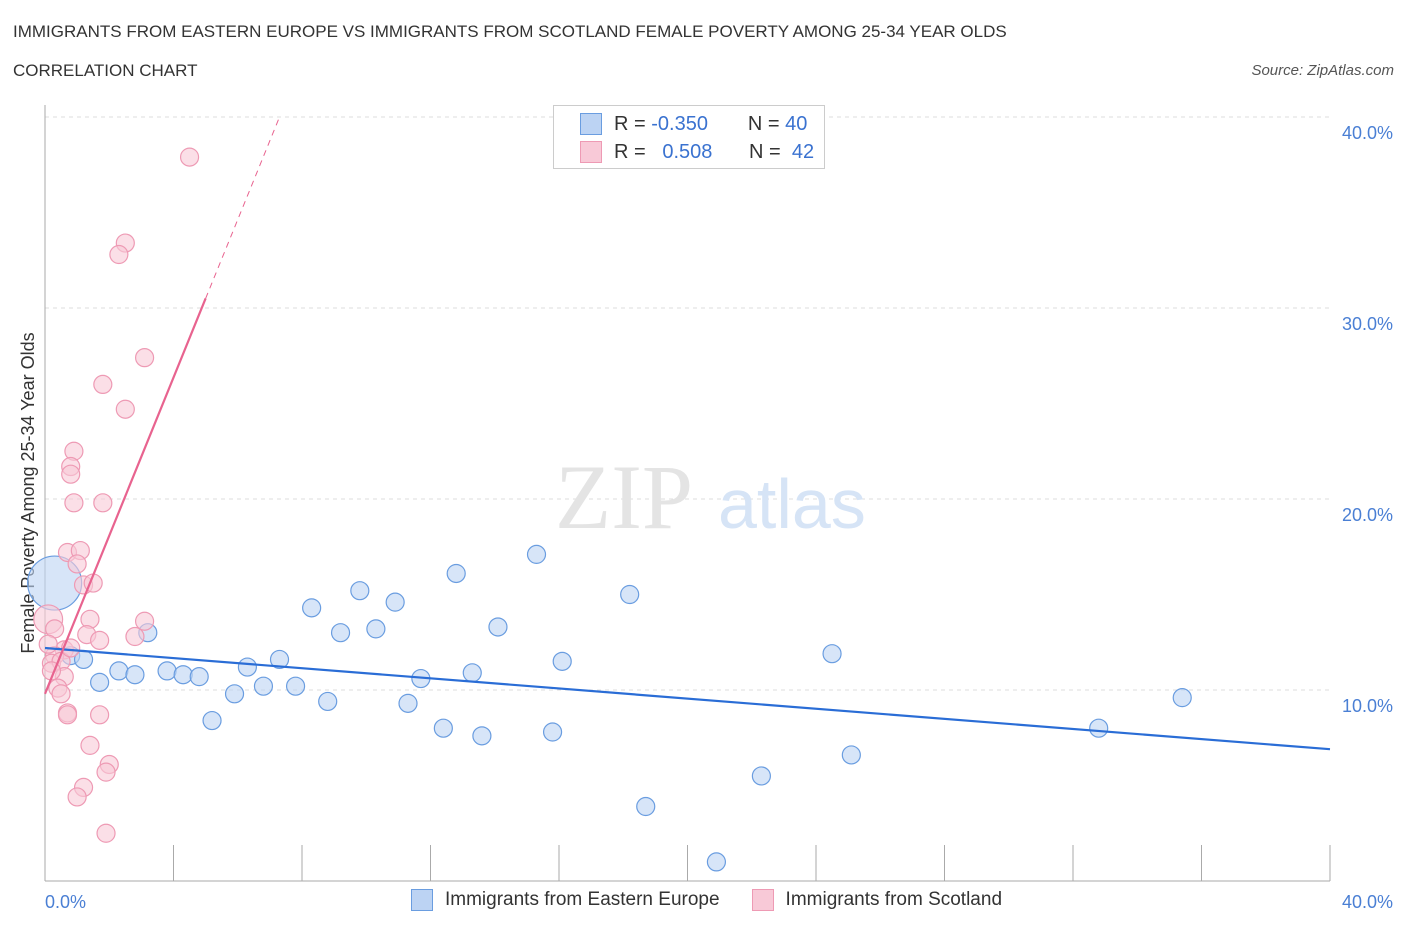 This screenshot has height=930, width=1406. I want to click on watermark: atlas, so click(792, 504).